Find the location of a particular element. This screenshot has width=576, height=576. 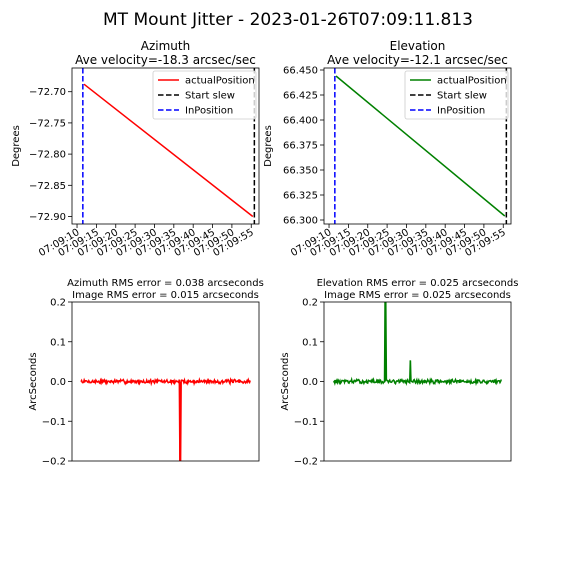

y-tick-label: −72.70 is located at coordinates (47, 92).